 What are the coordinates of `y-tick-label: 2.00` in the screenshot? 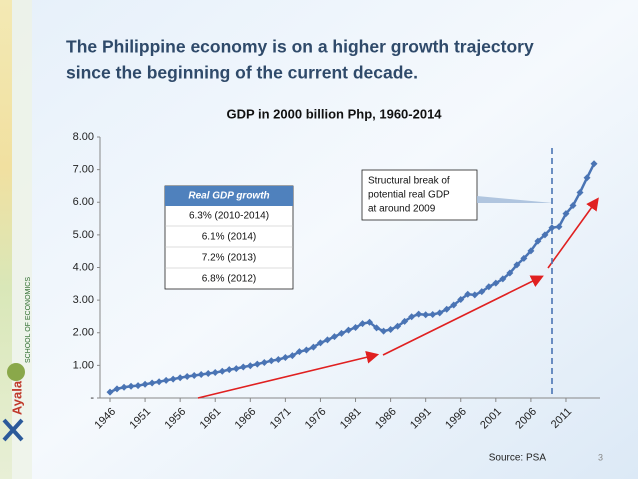 It's located at (83, 333).